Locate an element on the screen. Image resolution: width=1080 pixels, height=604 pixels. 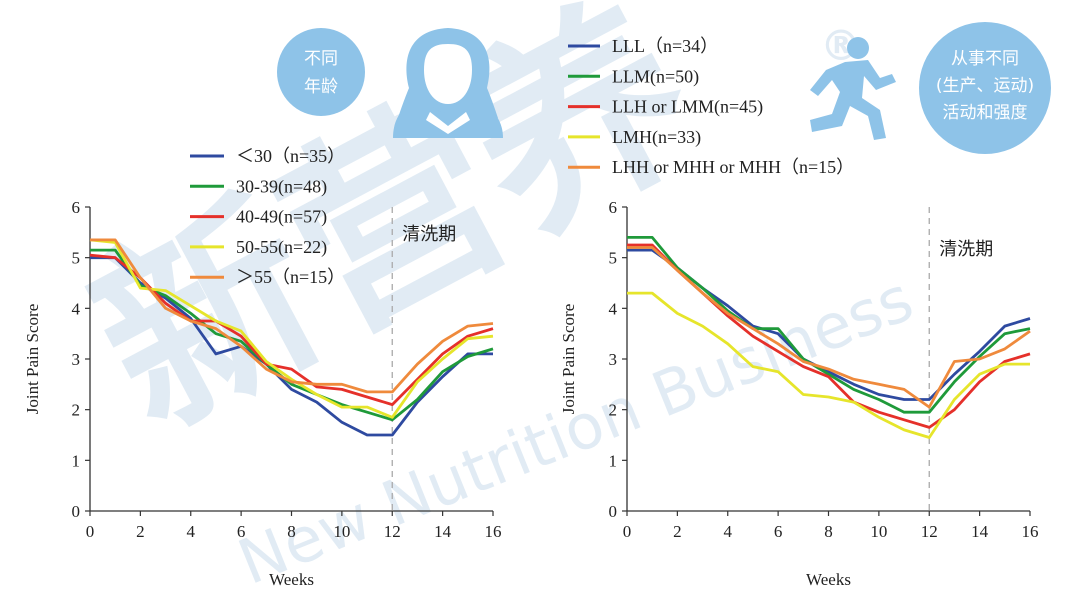
runner-icon is located at coordinates (853, 88).